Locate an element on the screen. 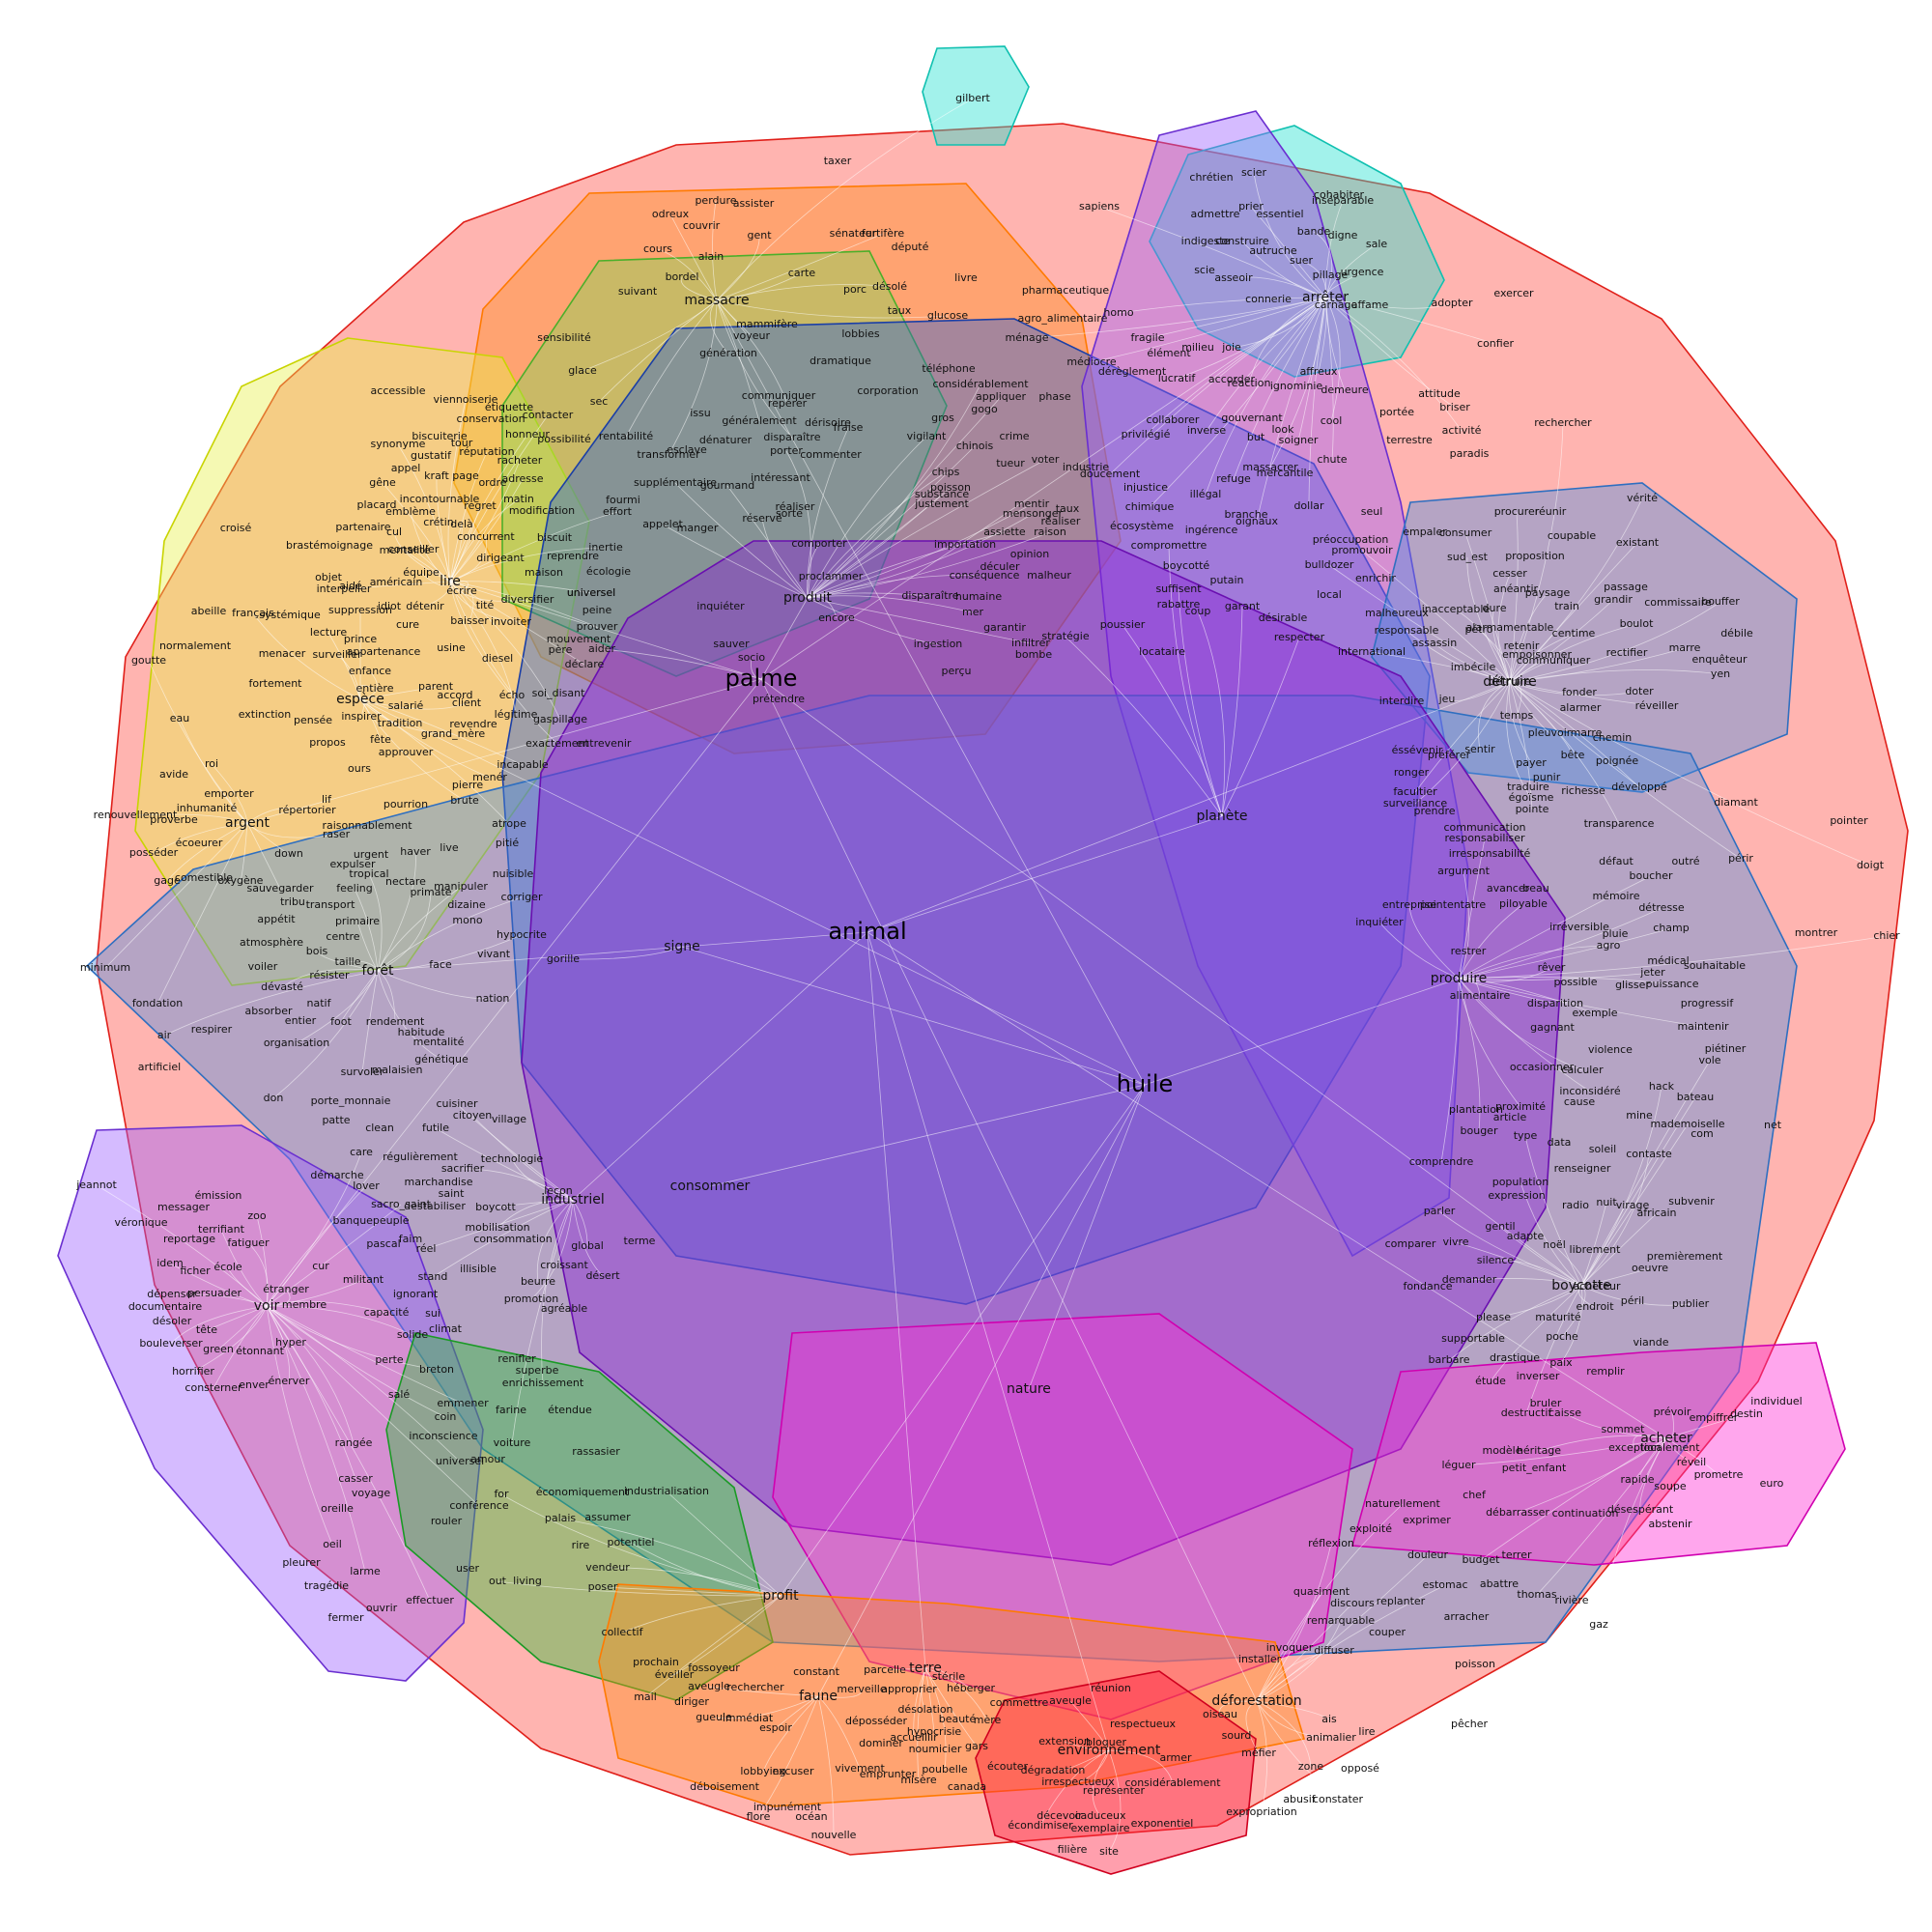 The image size is (1932, 1932). node-label: lucratif is located at coordinates (1177, 378).